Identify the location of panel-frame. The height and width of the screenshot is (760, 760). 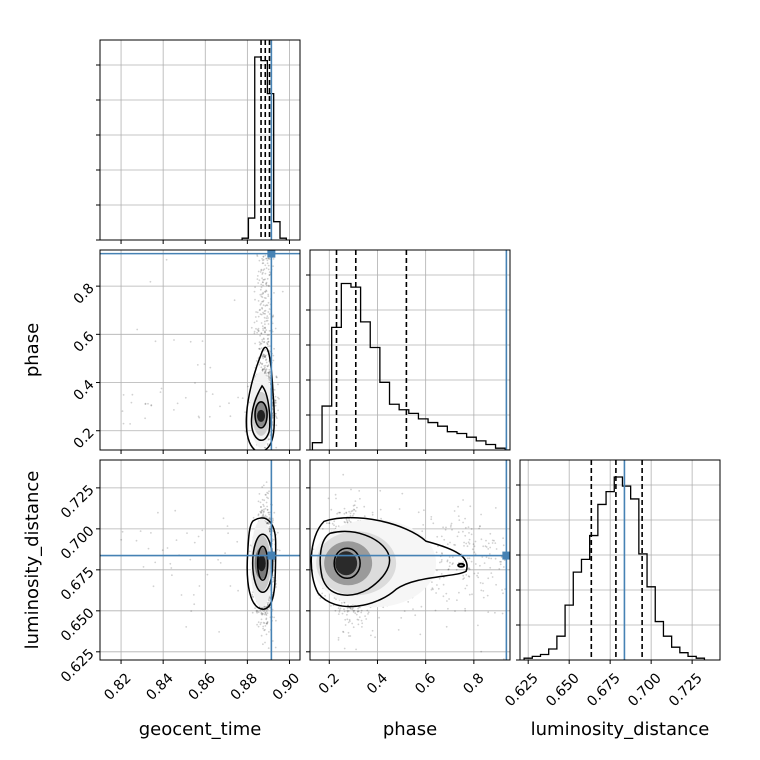
(410, 350).